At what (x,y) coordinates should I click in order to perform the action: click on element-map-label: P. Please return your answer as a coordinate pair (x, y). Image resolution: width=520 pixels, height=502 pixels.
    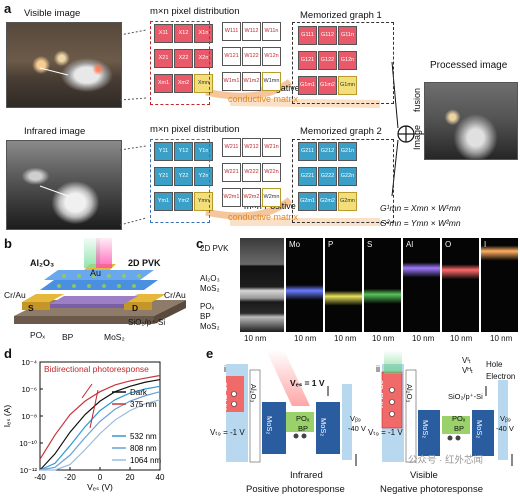
    Looking at the image, I should click on (331, 244).